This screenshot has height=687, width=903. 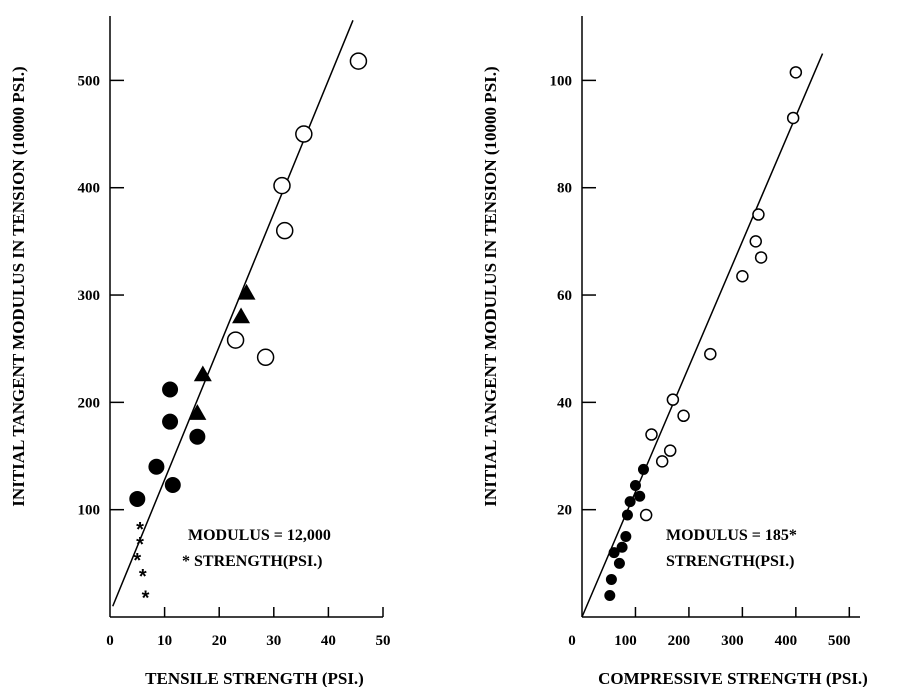 I want to click on x-tick-label: 200, so click(x=679, y=641).